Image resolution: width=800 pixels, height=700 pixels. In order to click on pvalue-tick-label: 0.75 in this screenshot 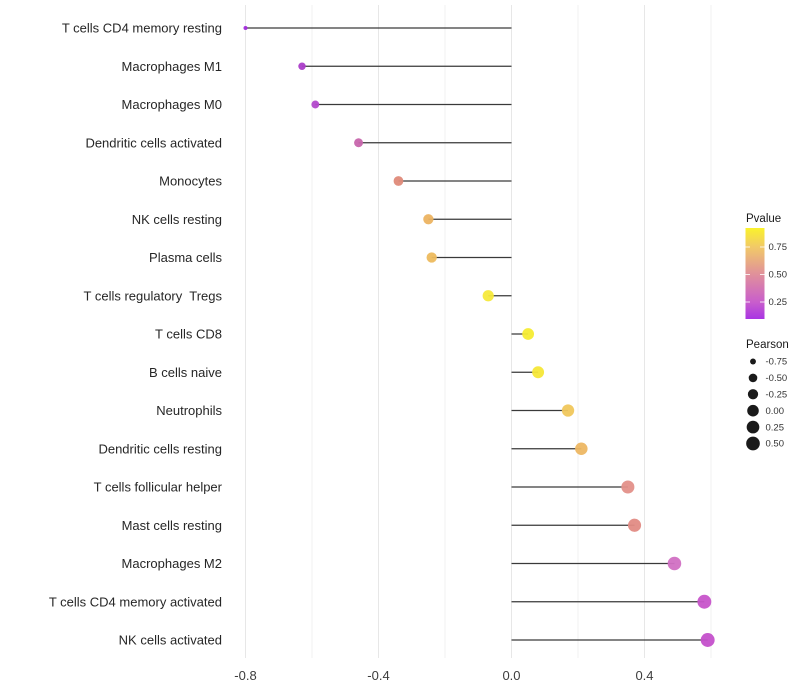, I will do `click(778, 247)`.